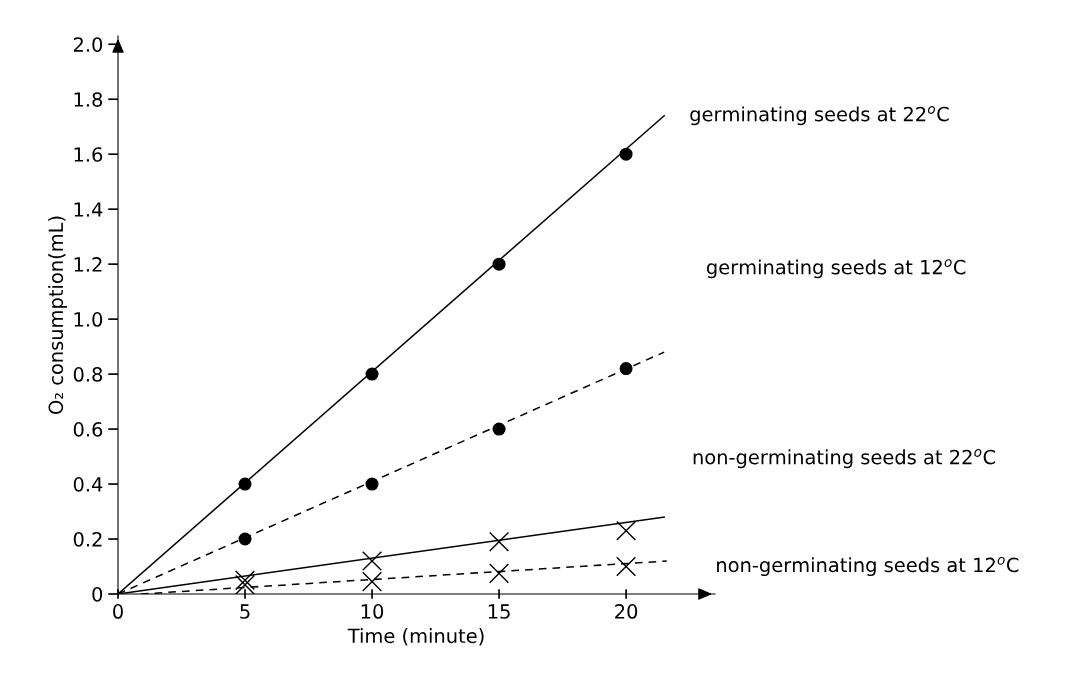 The height and width of the screenshot is (689, 1089). Describe the element at coordinates (88, 484) in the screenshot. I see `y-tick-label: 0.4` at that location.